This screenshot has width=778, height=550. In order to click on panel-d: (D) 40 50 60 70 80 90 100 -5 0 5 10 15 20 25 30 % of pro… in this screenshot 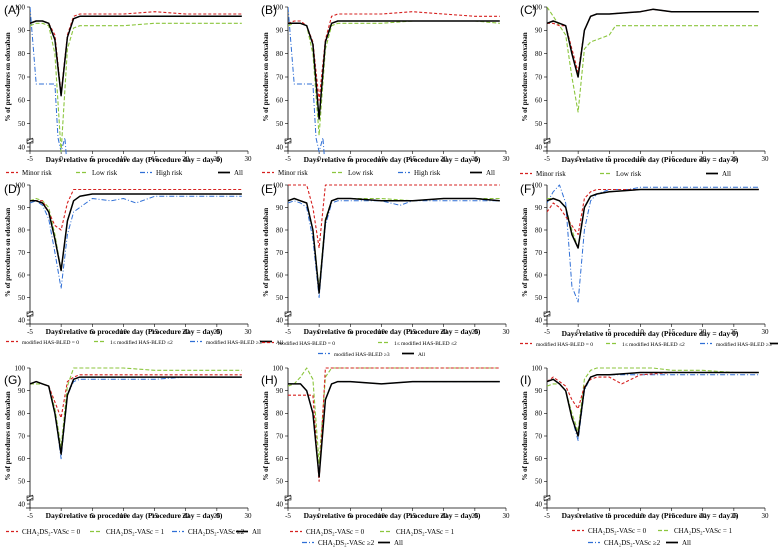, I will do `click(144, 263)`.